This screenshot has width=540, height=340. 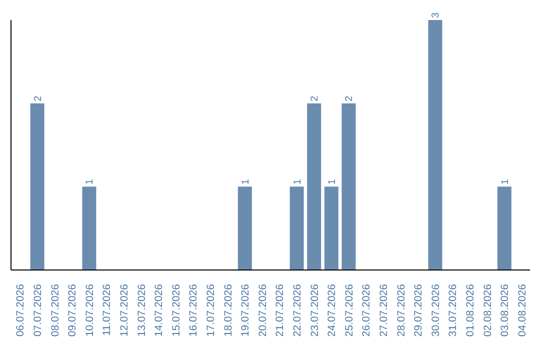 I want to click on x-tick-label: 06.07.2026, so click(x=20, y=310).